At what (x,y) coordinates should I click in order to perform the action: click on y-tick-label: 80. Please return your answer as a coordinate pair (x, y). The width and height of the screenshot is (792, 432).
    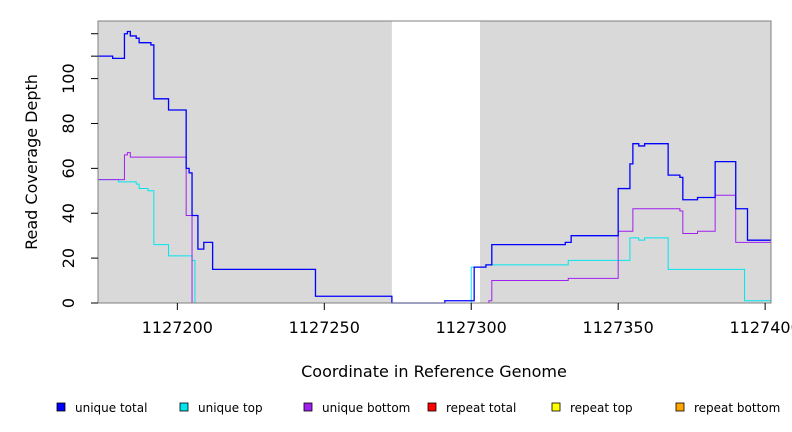
    Looking at the image, I should click on (68, 123).